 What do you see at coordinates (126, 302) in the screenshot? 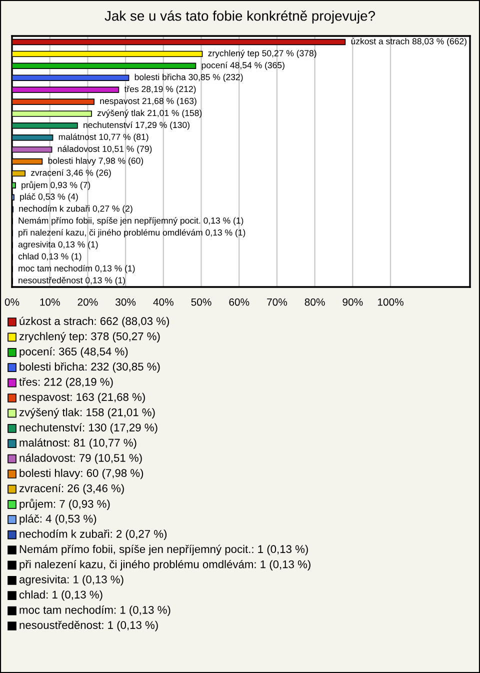
I see `x-tick-label: 30%` at bounding box center [126, 302].